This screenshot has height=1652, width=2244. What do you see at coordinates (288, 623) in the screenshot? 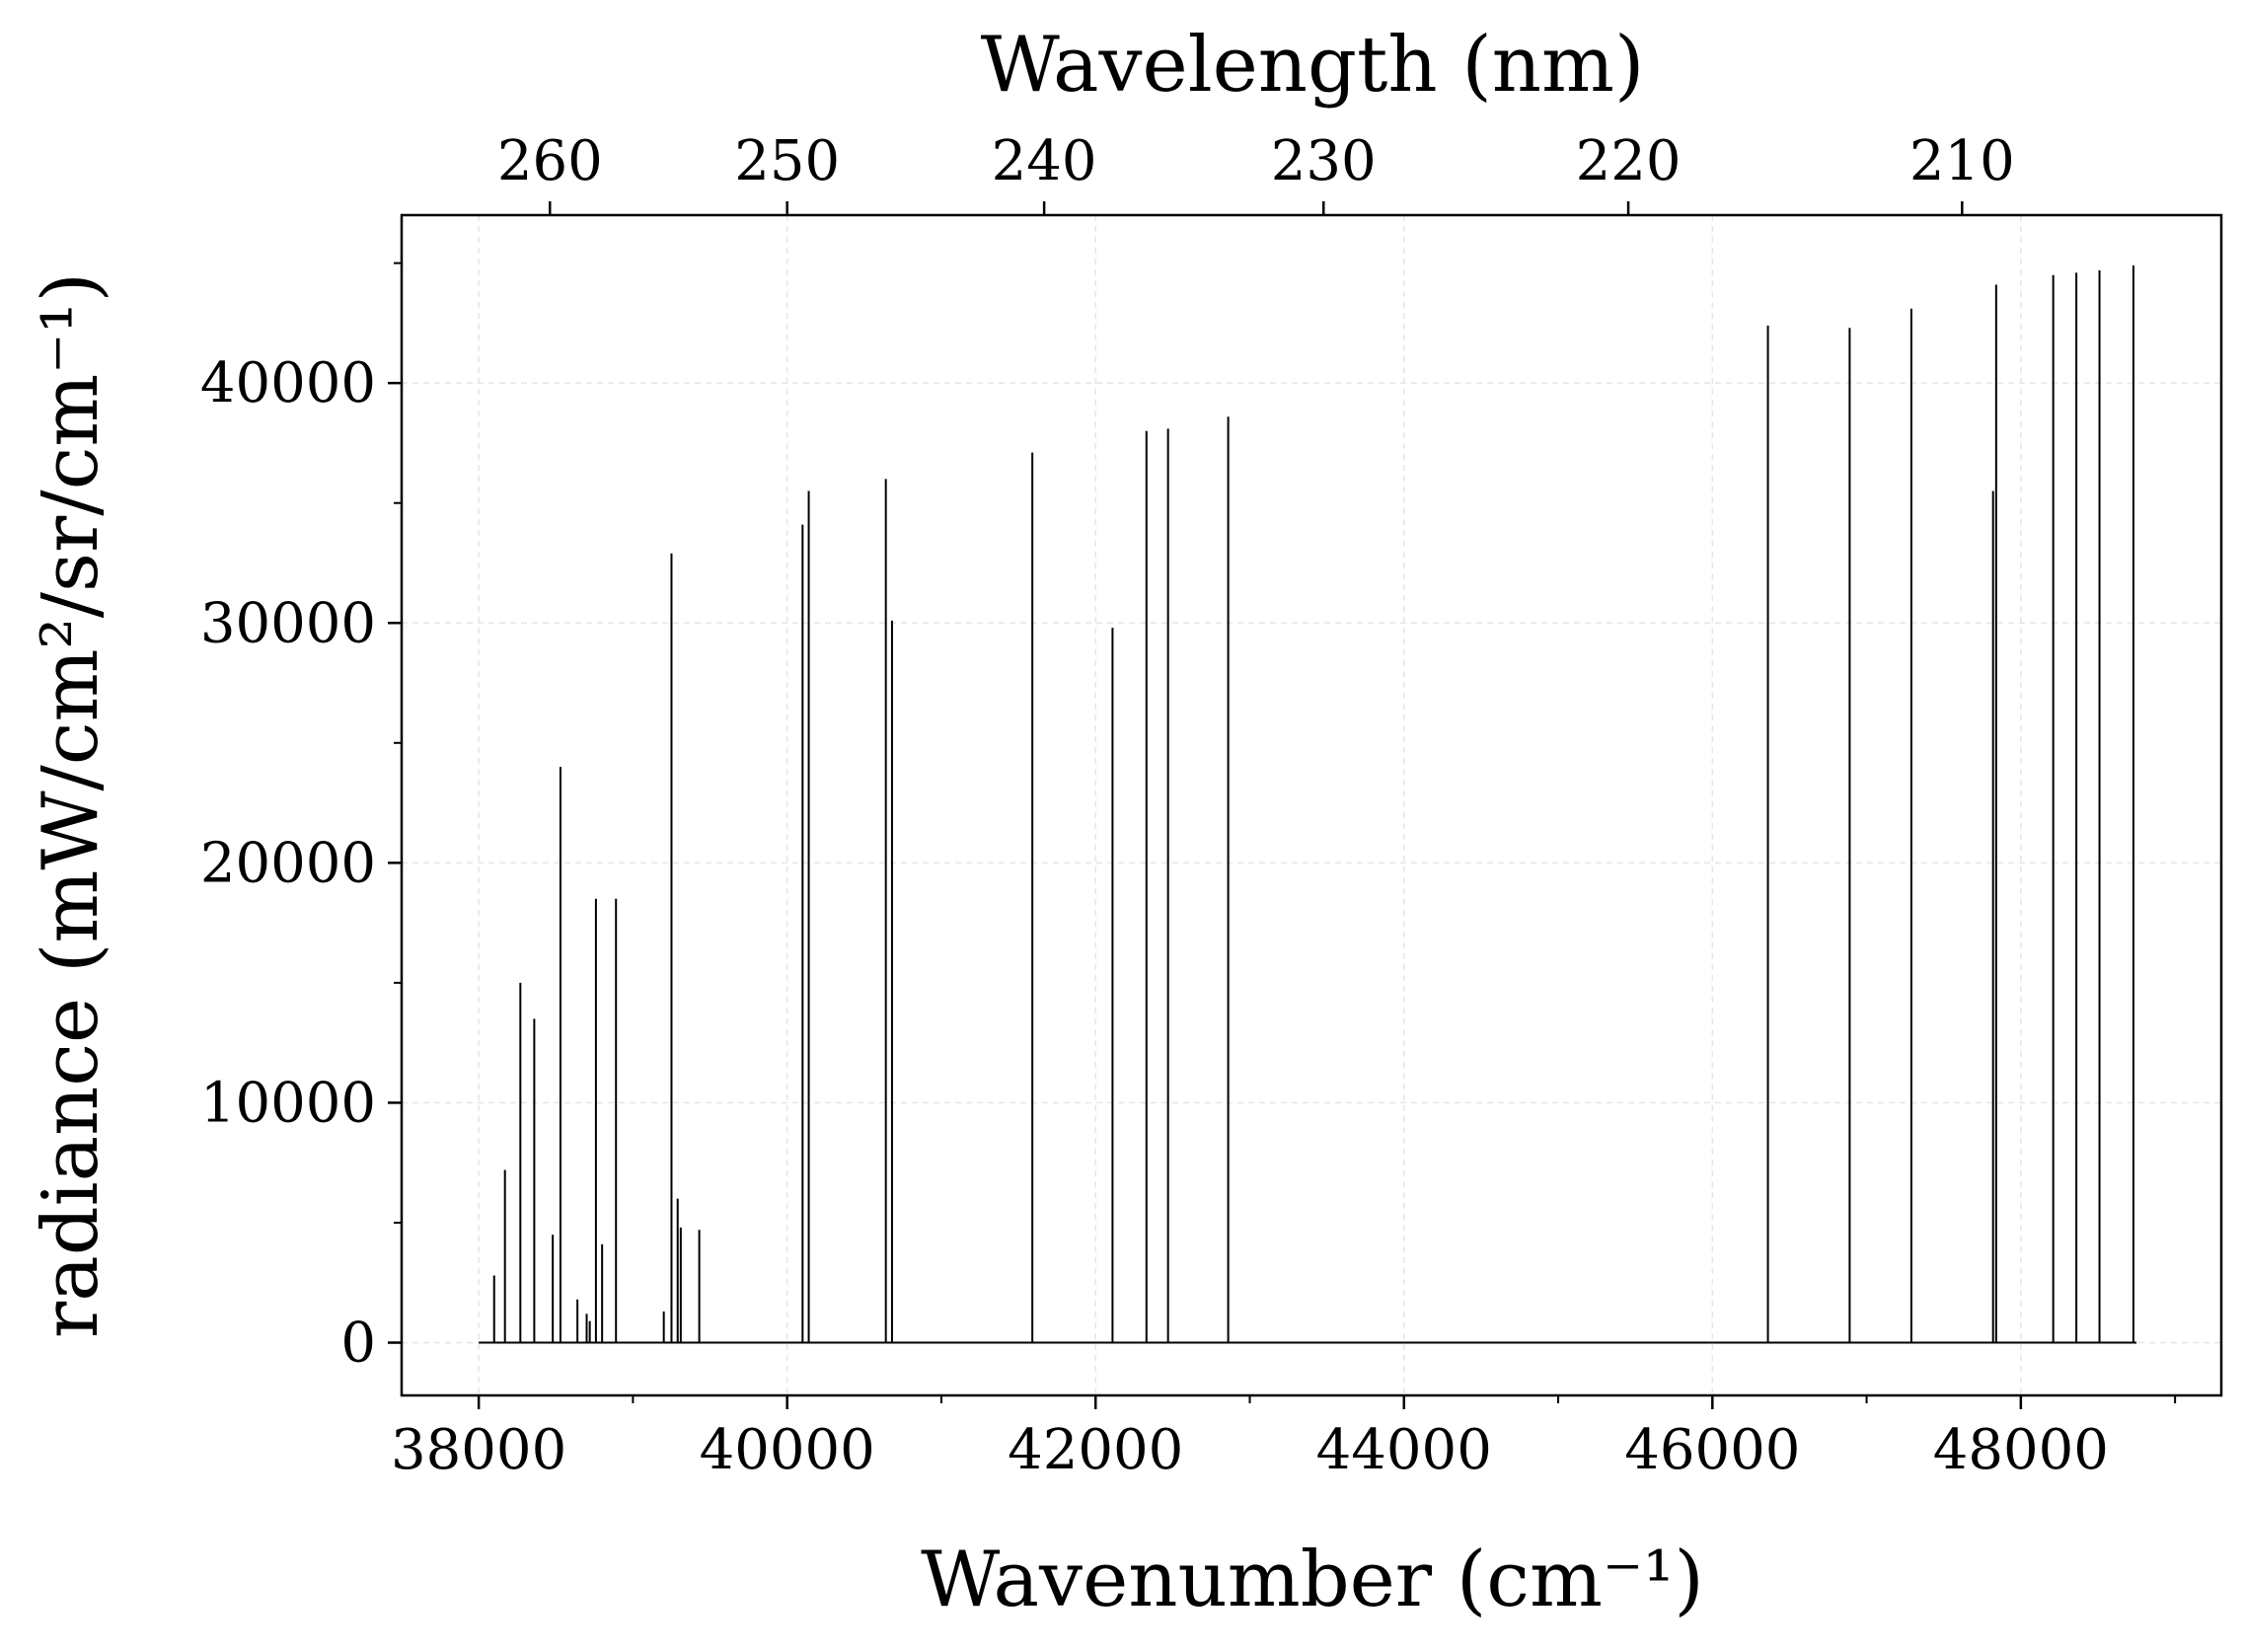
I see `y-tick-label: 30000` at bounding box center [288, 623].